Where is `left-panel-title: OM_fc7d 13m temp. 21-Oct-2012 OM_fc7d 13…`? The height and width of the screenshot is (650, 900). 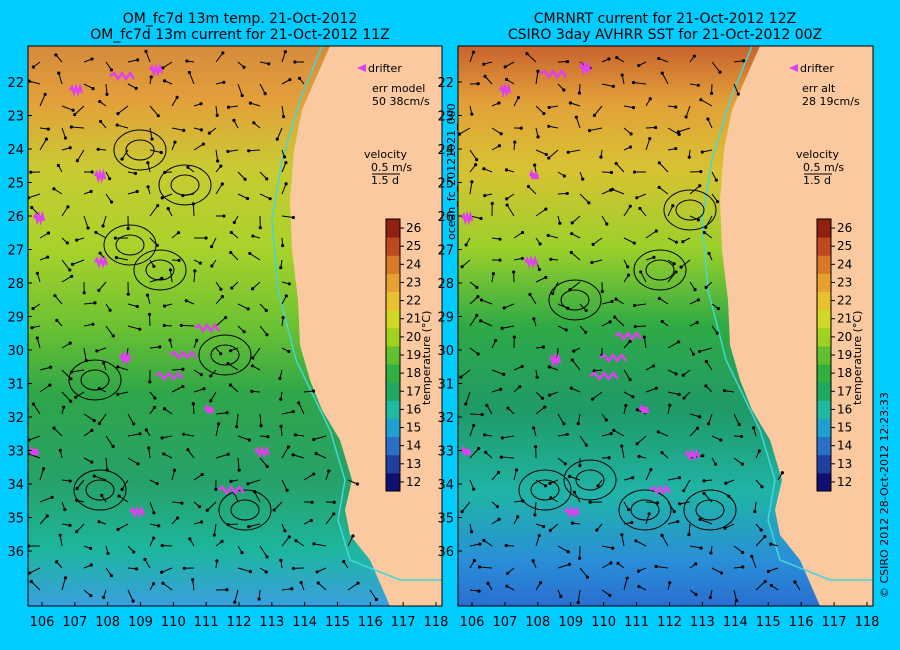
left-panel-title: OM_fc7d 13m temp. 21-Oct-2012 OM_fc7d 13… is located at coordinates (240, 27).